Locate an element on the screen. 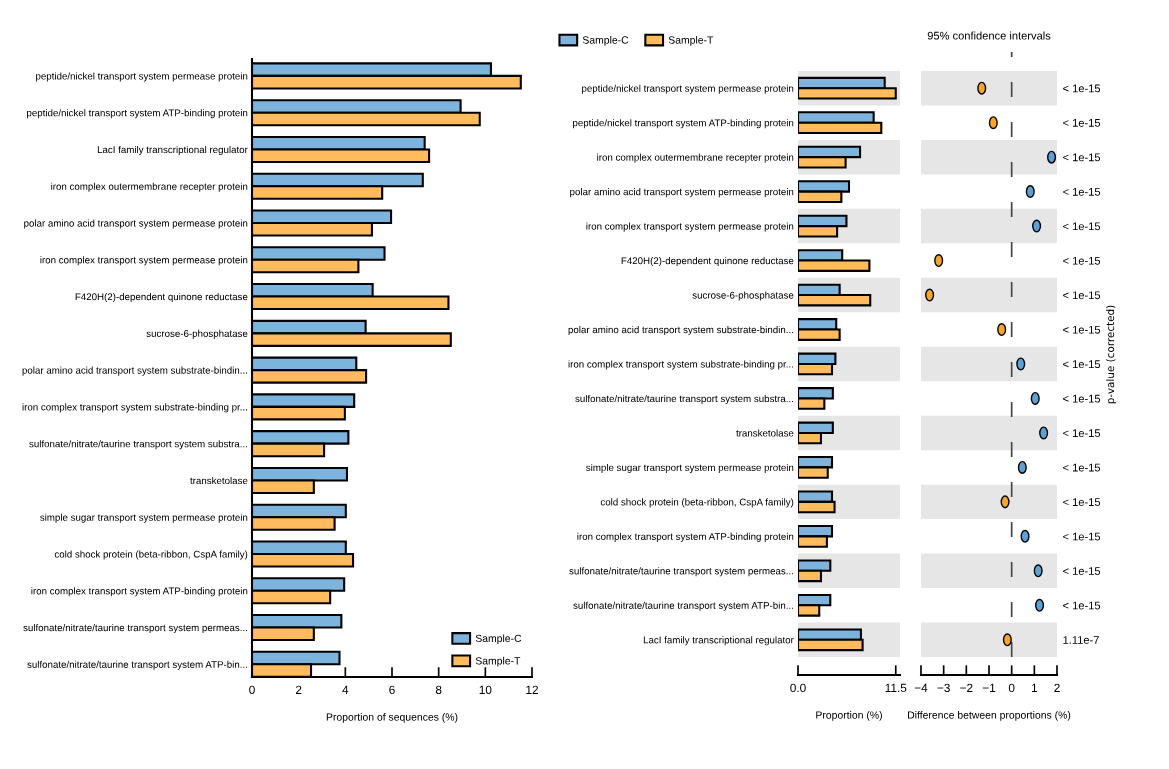 The image size is (1169, 769). x-tick-label: 12 is located at coordinates (532, 689).